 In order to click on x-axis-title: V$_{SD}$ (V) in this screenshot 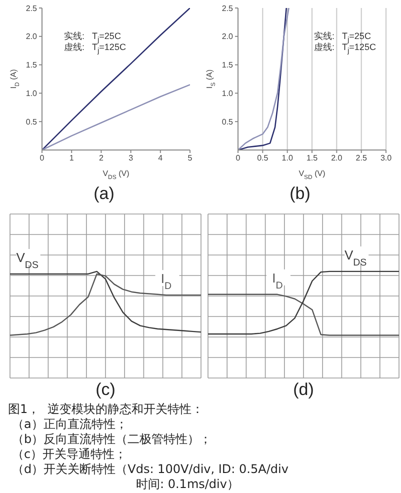, I will do `click(312, 175)`.